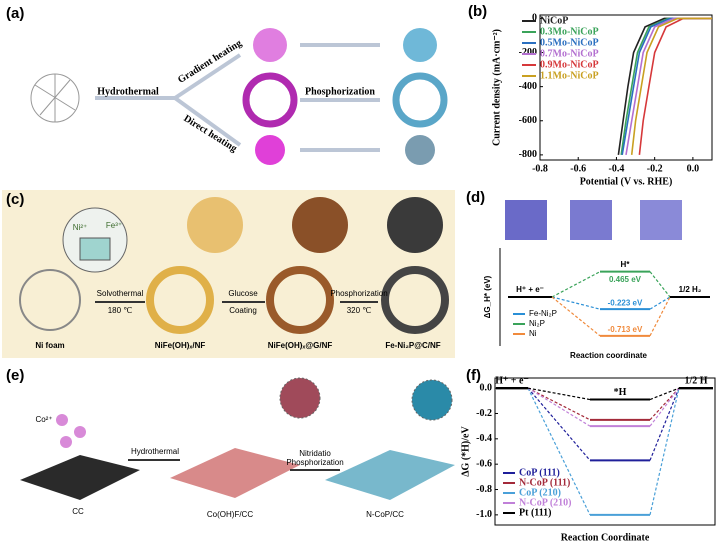 The image size is (720, 548). I want to click on legend-label: 1.1Mo-NiCoP, so click(569, 75).